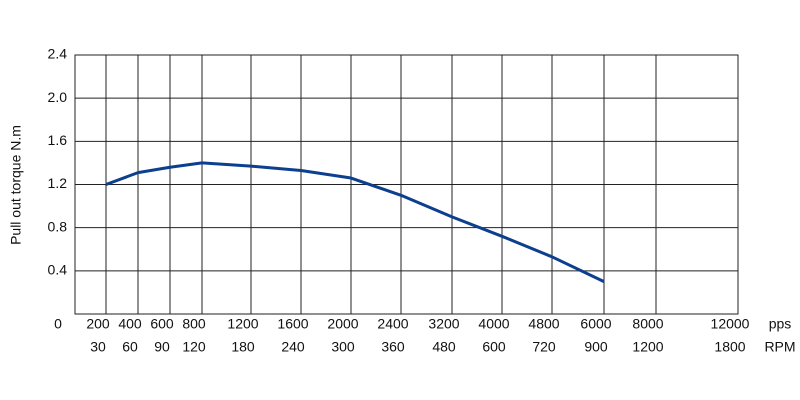 Image resolution: width=800 pixels, height=400 pixels. Describe the element at coordinates (596, 347) in the screenshot. I see `x2-tick-label: 900` at that location.